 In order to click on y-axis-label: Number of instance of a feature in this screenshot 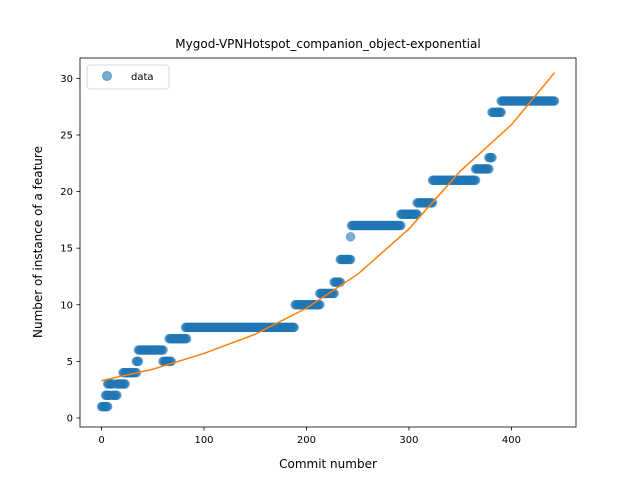, I will do `click(38, 242)`.